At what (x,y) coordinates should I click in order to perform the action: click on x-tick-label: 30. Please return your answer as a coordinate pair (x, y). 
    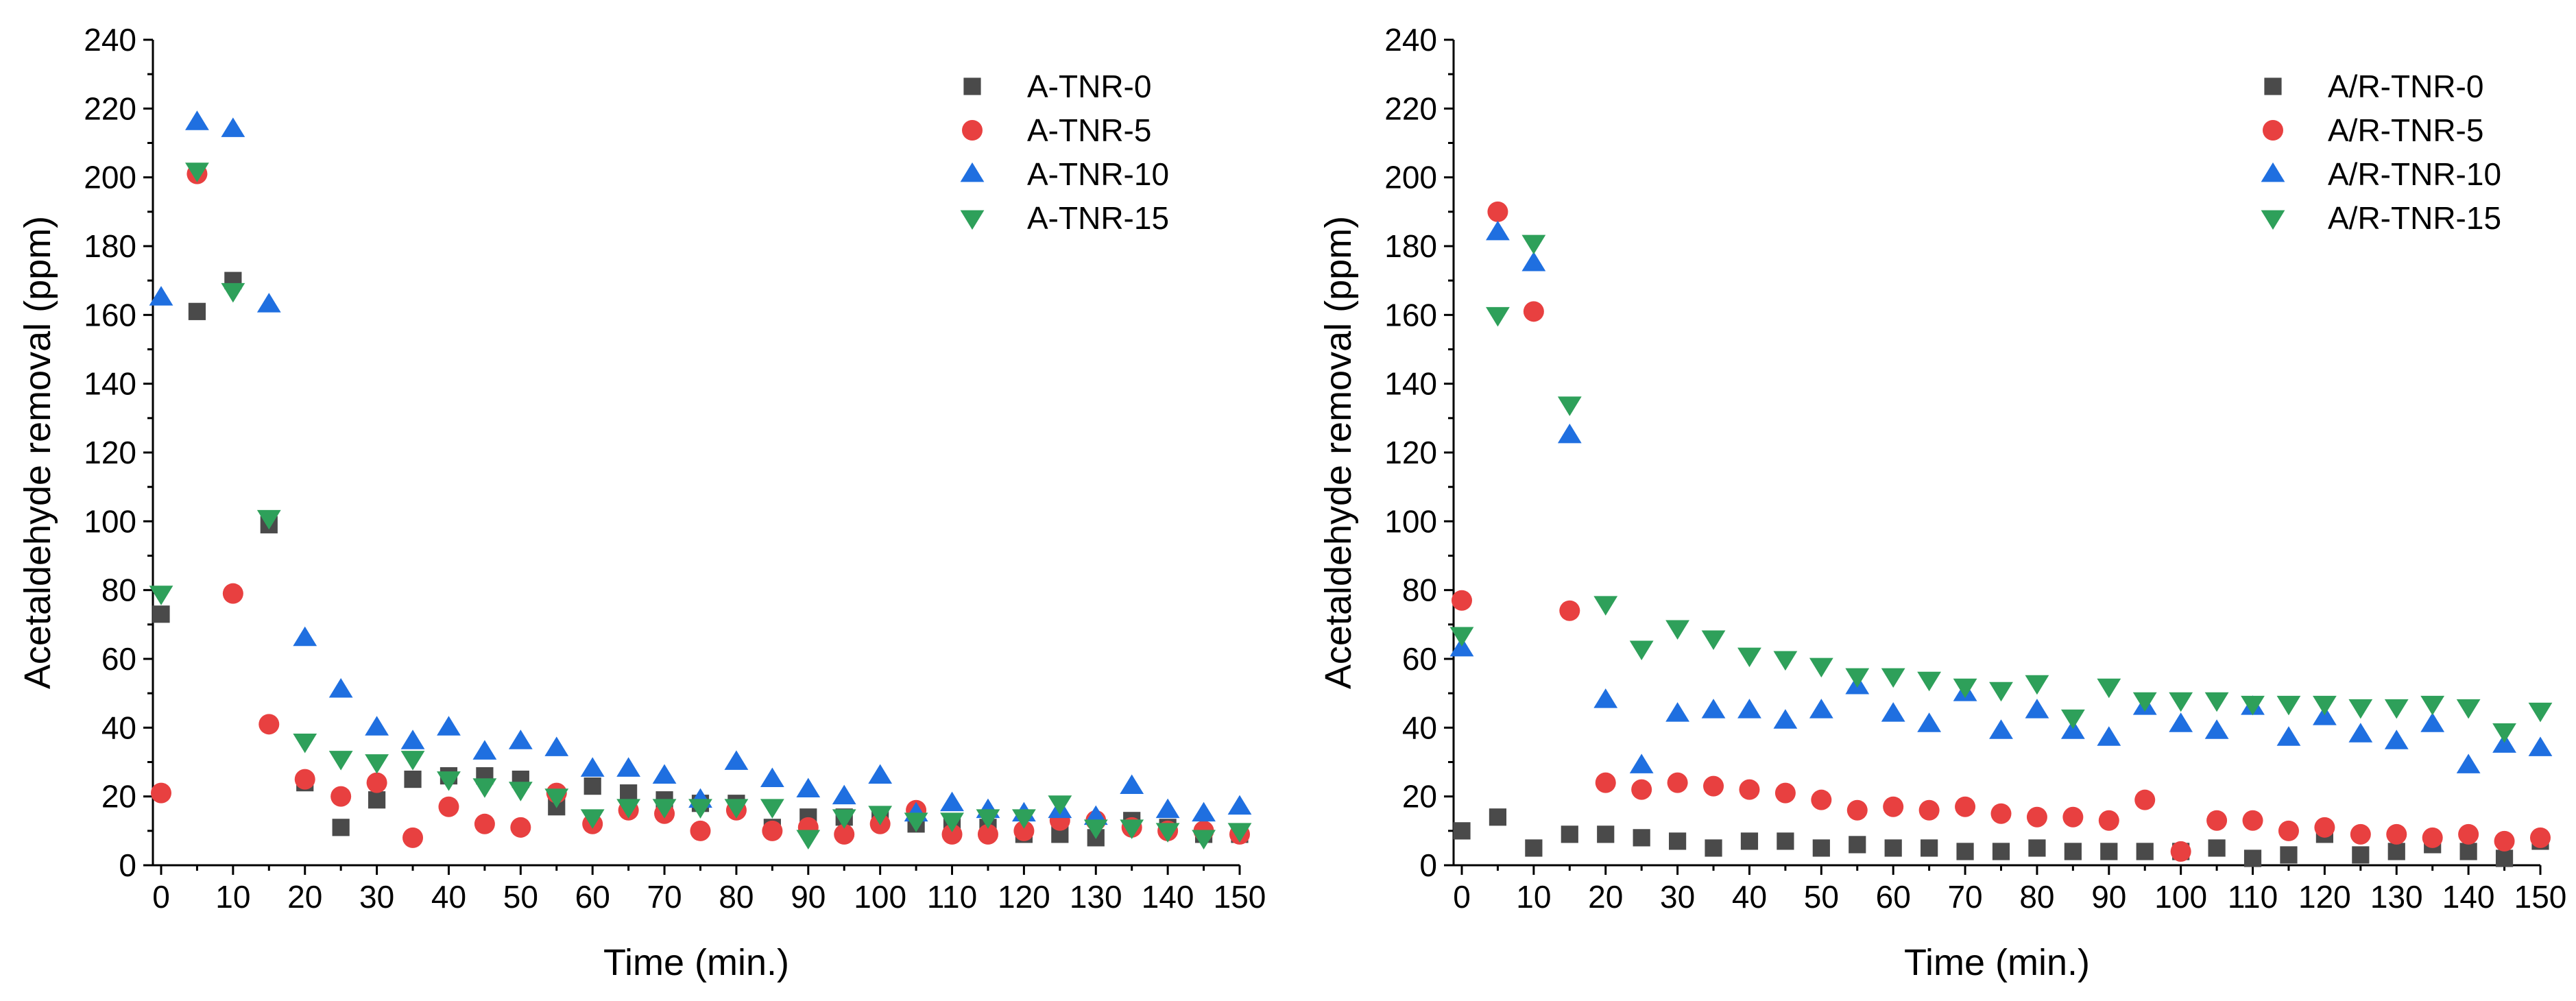
    Looking at the image, I should click on (1678, 897).